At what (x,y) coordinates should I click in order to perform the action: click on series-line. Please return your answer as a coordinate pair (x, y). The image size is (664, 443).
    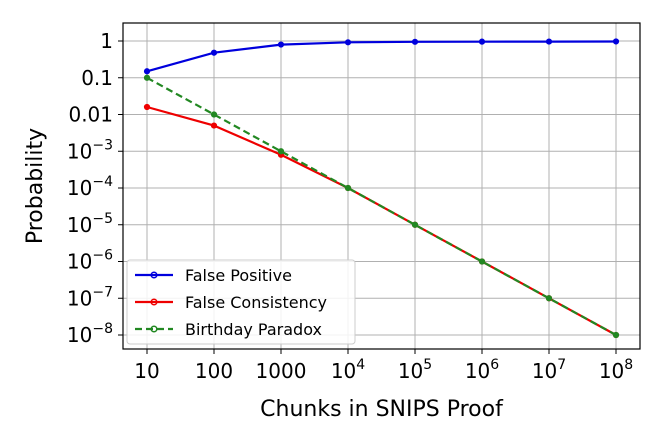
    Looking at the image, I should click on (381, 56).